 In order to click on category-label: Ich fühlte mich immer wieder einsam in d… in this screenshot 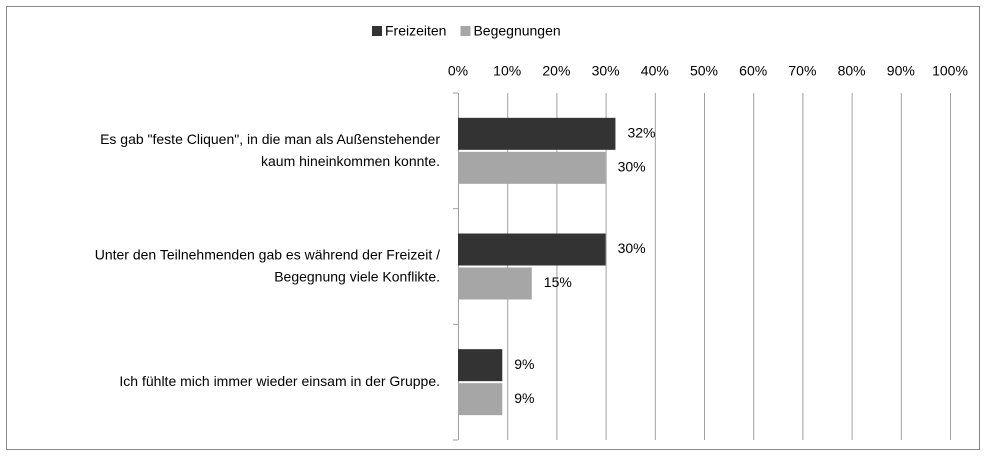, I will do `click(279, 381)`.